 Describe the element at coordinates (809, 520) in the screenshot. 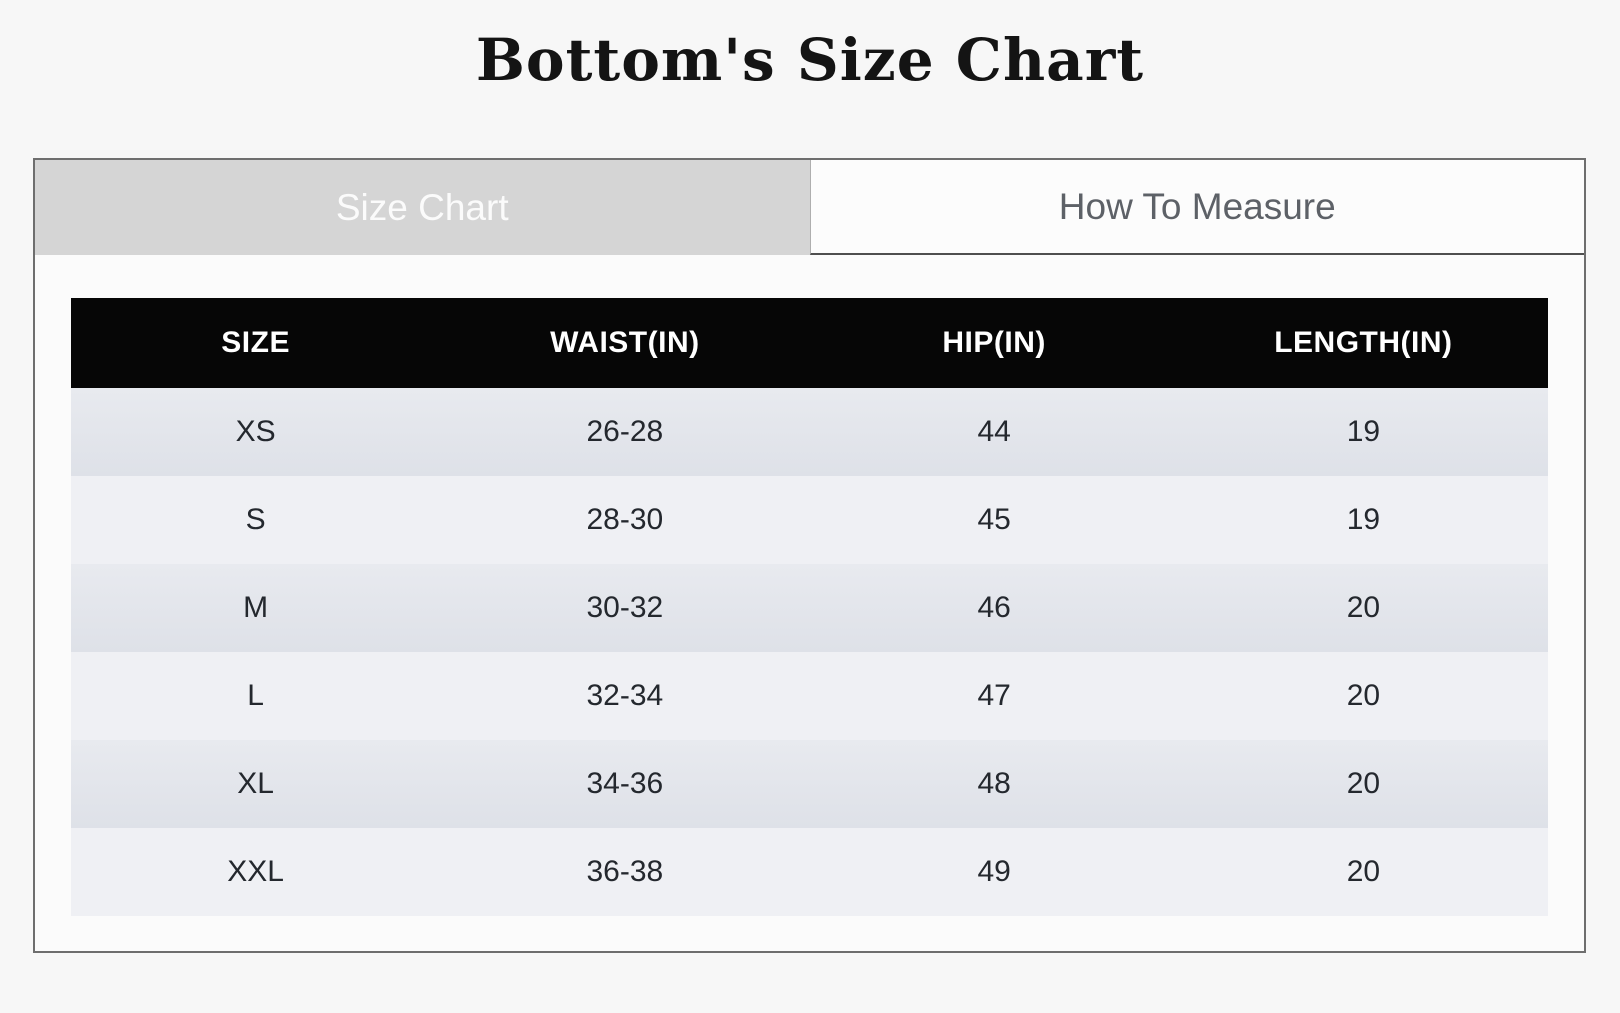

I see `table-row: S 28-30 45 19` at that location.